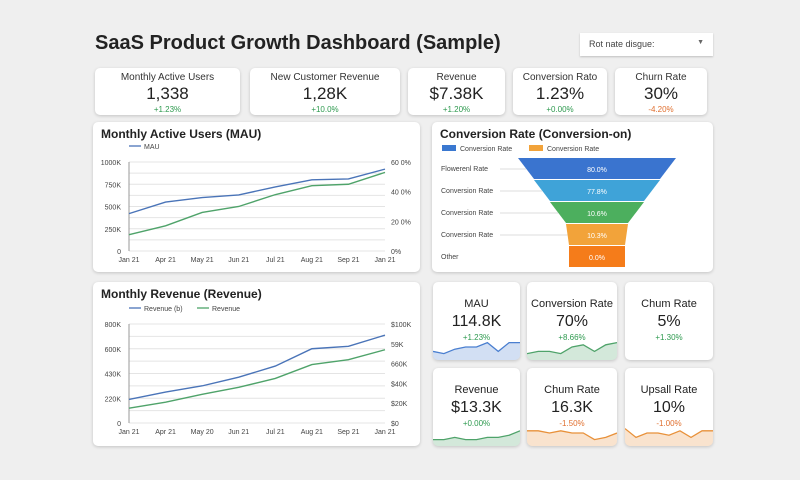 Image resolution: width=800 pixels, height=480 pixels. I want to click on y-tick-label: 220K, so click(113, 399).